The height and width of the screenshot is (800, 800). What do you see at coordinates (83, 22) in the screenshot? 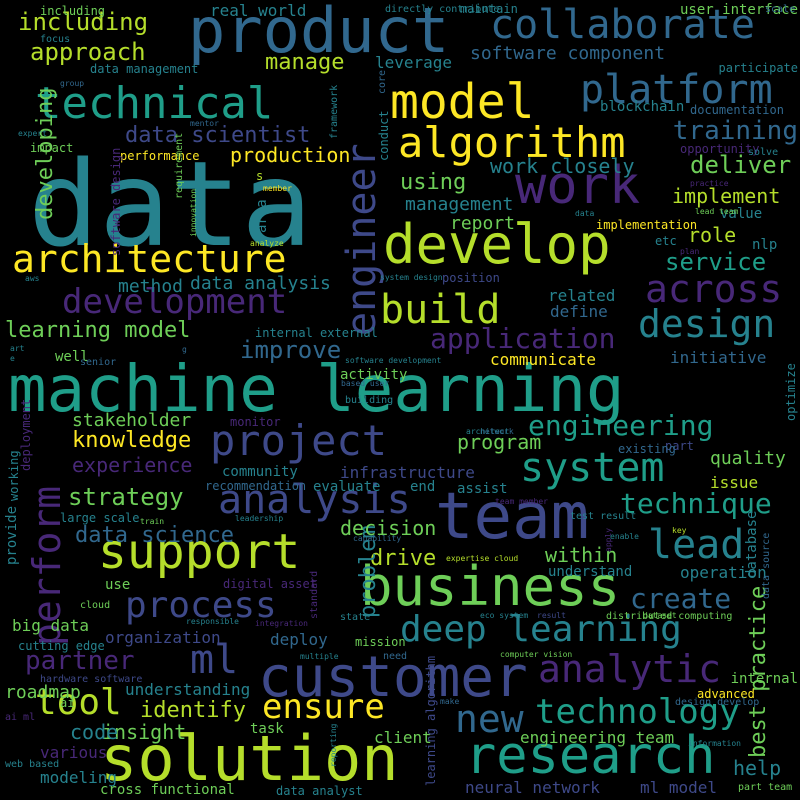
I see `word-including: including` at bounding box center [83, 22].